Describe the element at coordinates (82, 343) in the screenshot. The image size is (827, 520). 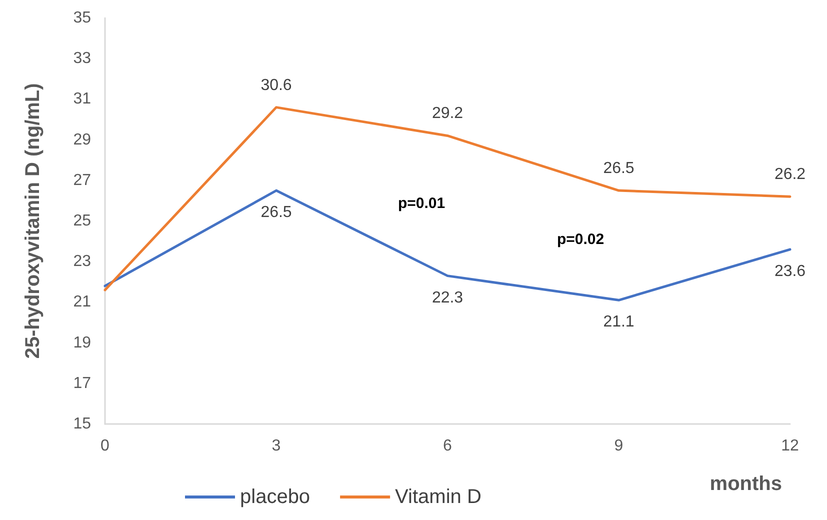
I see `y-tick-label: 19` at that location.